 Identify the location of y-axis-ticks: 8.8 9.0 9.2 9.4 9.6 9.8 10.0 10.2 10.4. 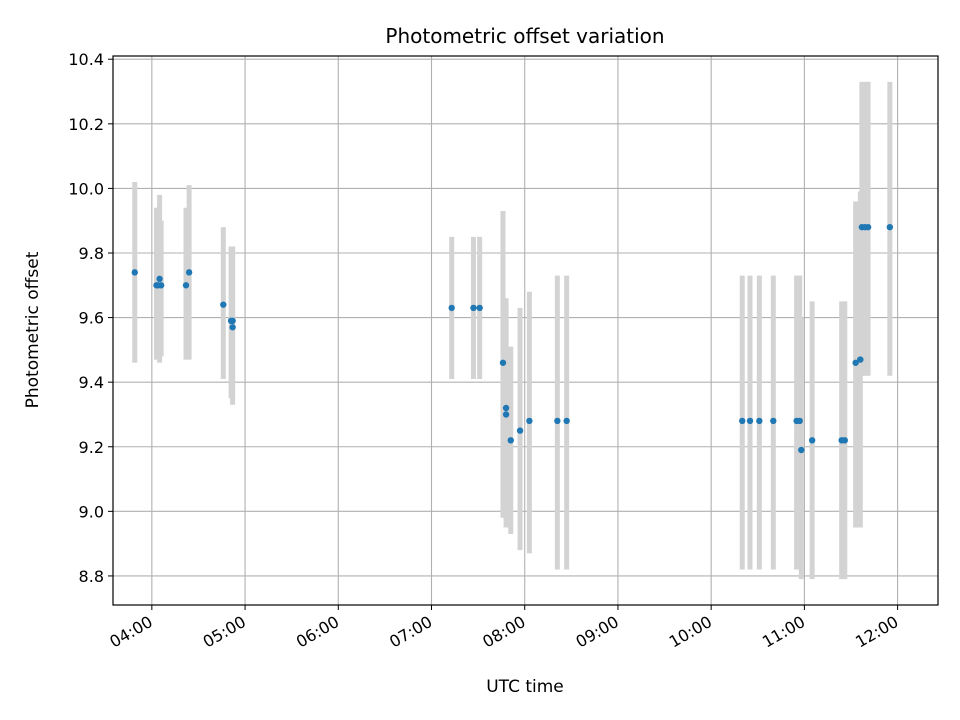
(90, 318).